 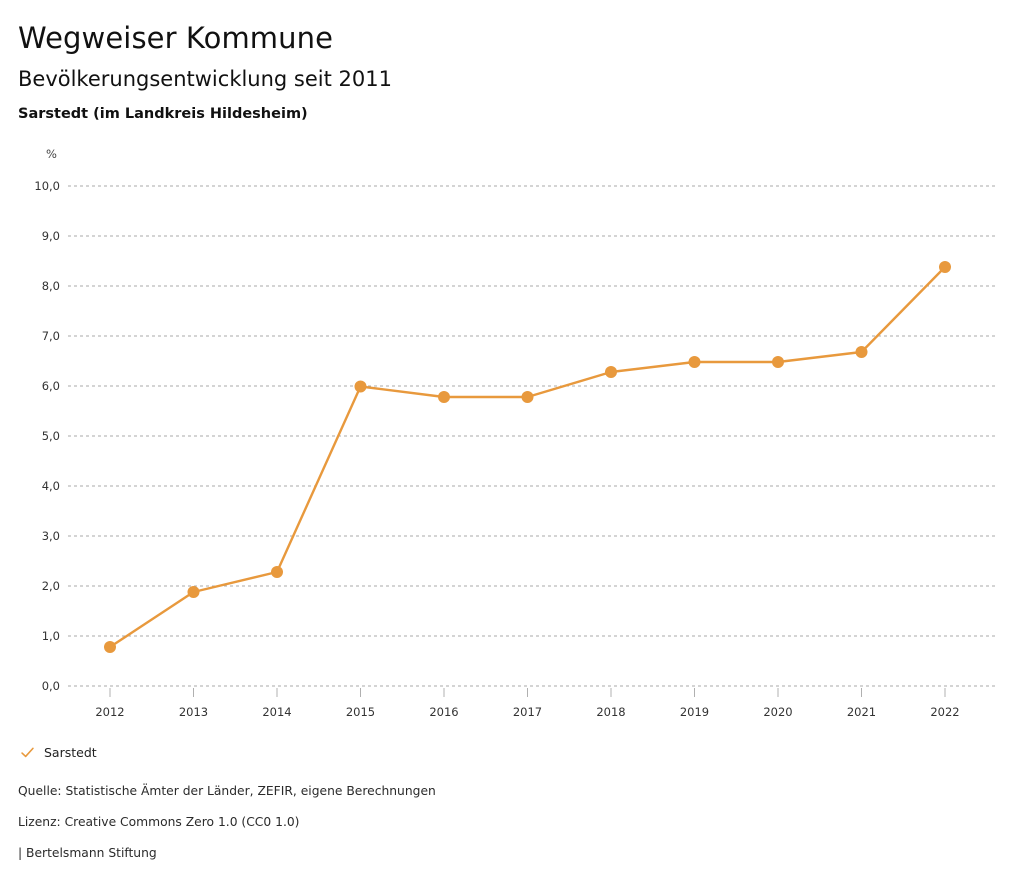 What do you see at coordinates (110, 712) in the screenshot?
I see `x-axis-tick-label: 2012` at bounding box center [110, 712].